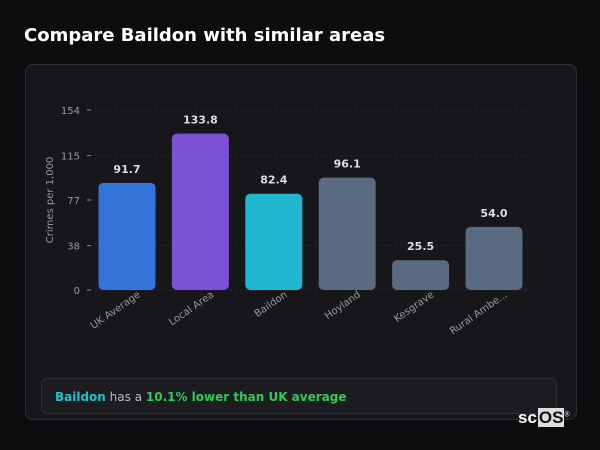  What do you see at coordinates (116, 310) in the screenshot?
I see `x-tick-label: UK Average` at bounding box center [116, 310].